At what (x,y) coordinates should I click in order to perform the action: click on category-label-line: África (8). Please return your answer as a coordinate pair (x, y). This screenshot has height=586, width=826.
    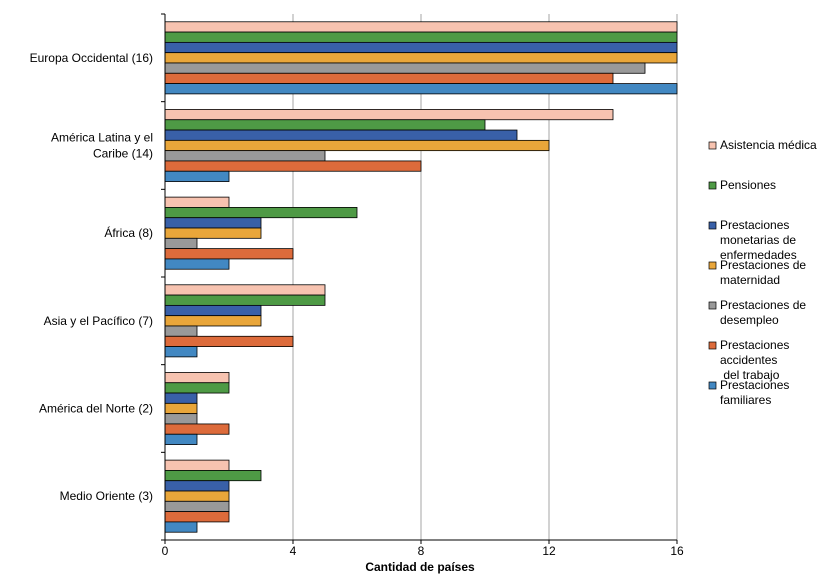
    Looking at the image, I should click on (128, 232).